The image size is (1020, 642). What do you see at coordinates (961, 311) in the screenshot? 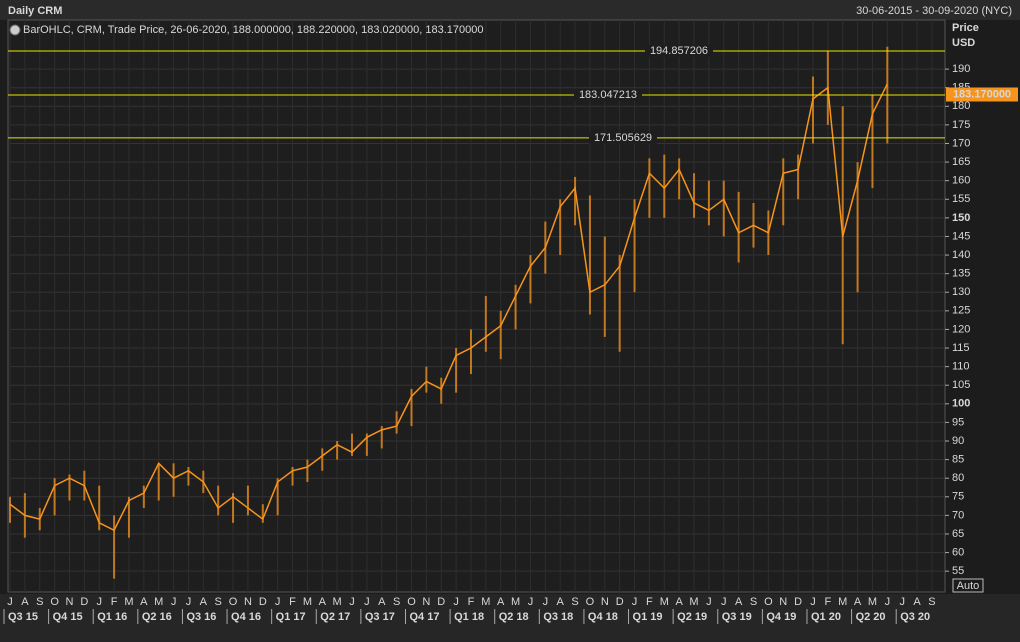
I see `y-tick-label: 125` at bounding box center [961, 311].